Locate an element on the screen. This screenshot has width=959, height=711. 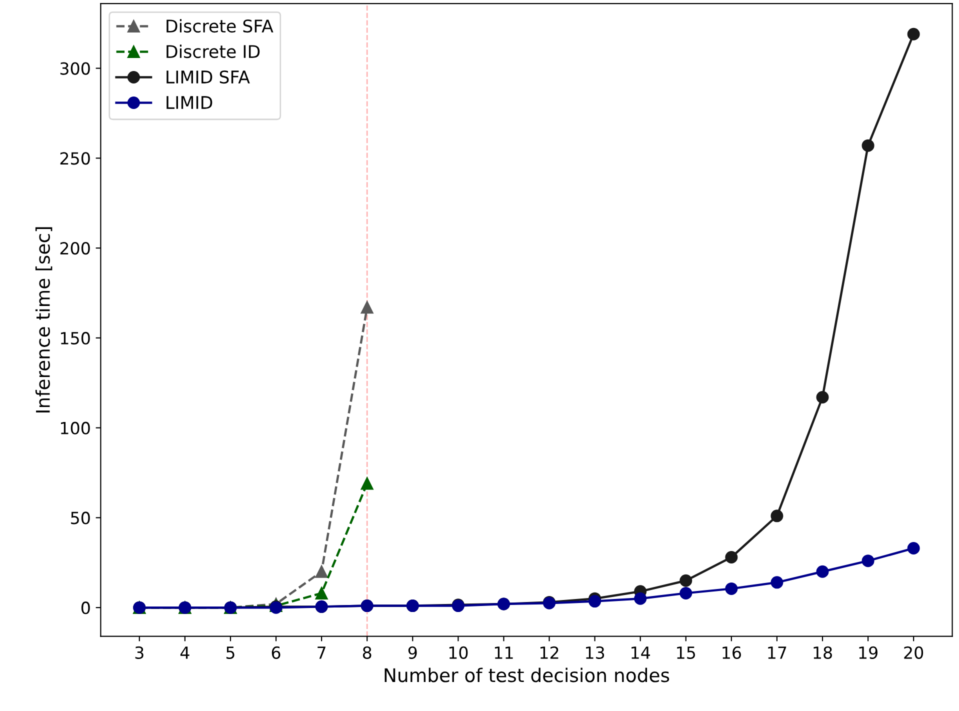
y-axis-title: Inference time [sec] is located at coordinates (43, 319).